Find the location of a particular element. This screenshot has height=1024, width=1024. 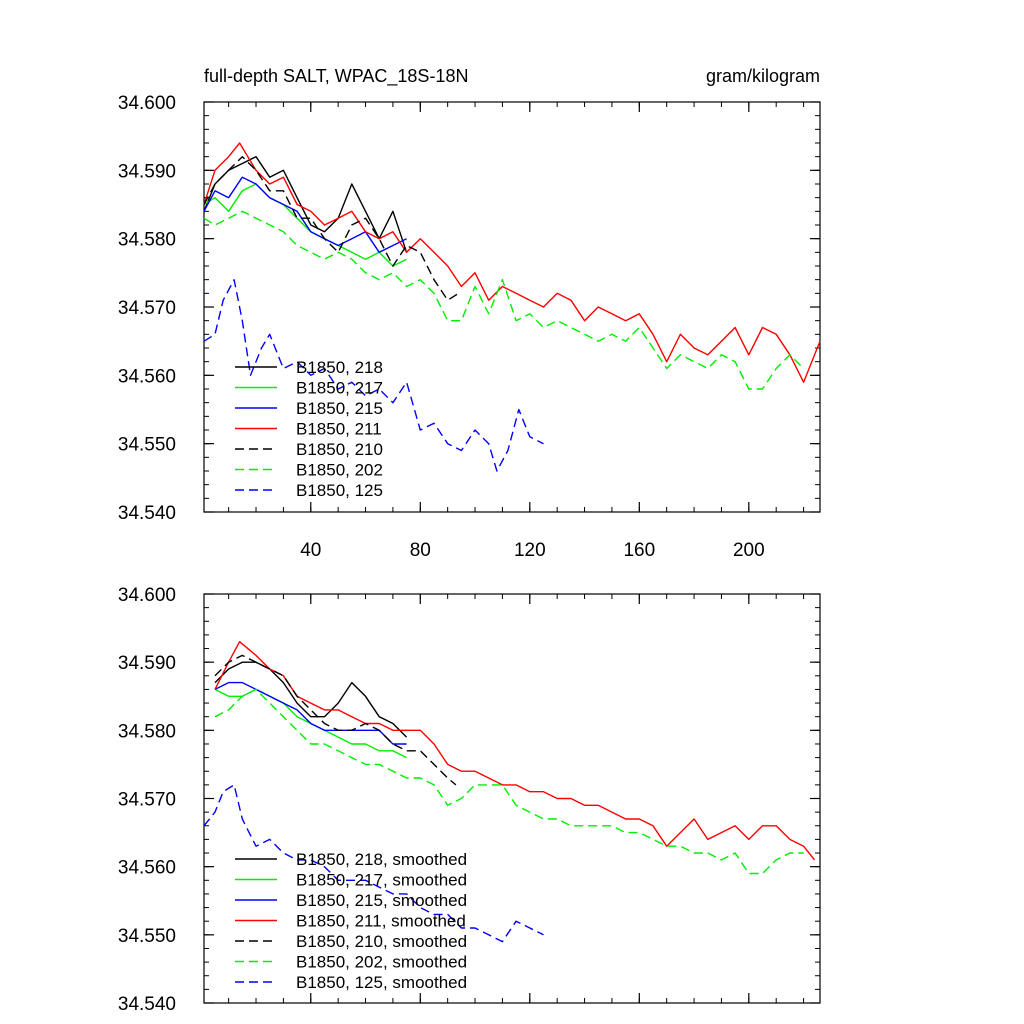

legend-label: B1850, 202, smoothed is located at coordinates (381, 962).